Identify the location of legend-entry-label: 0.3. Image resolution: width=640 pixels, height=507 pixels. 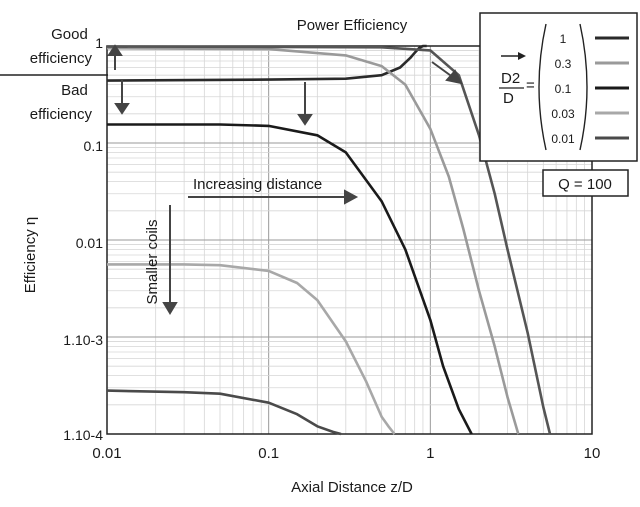
(563, 64).